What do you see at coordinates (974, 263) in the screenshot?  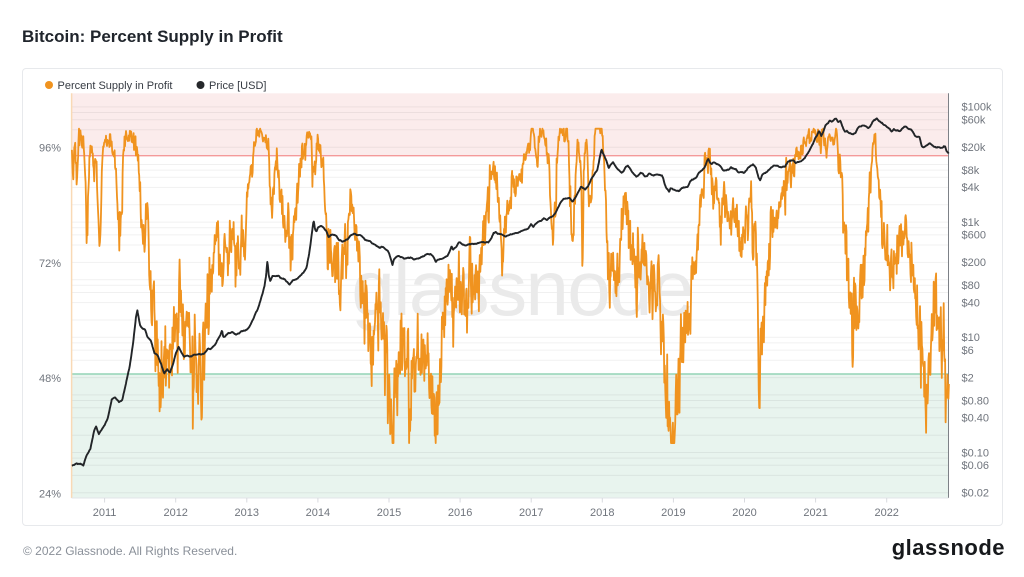 I see `svg-text: $200` at bounding box center [974, 263].